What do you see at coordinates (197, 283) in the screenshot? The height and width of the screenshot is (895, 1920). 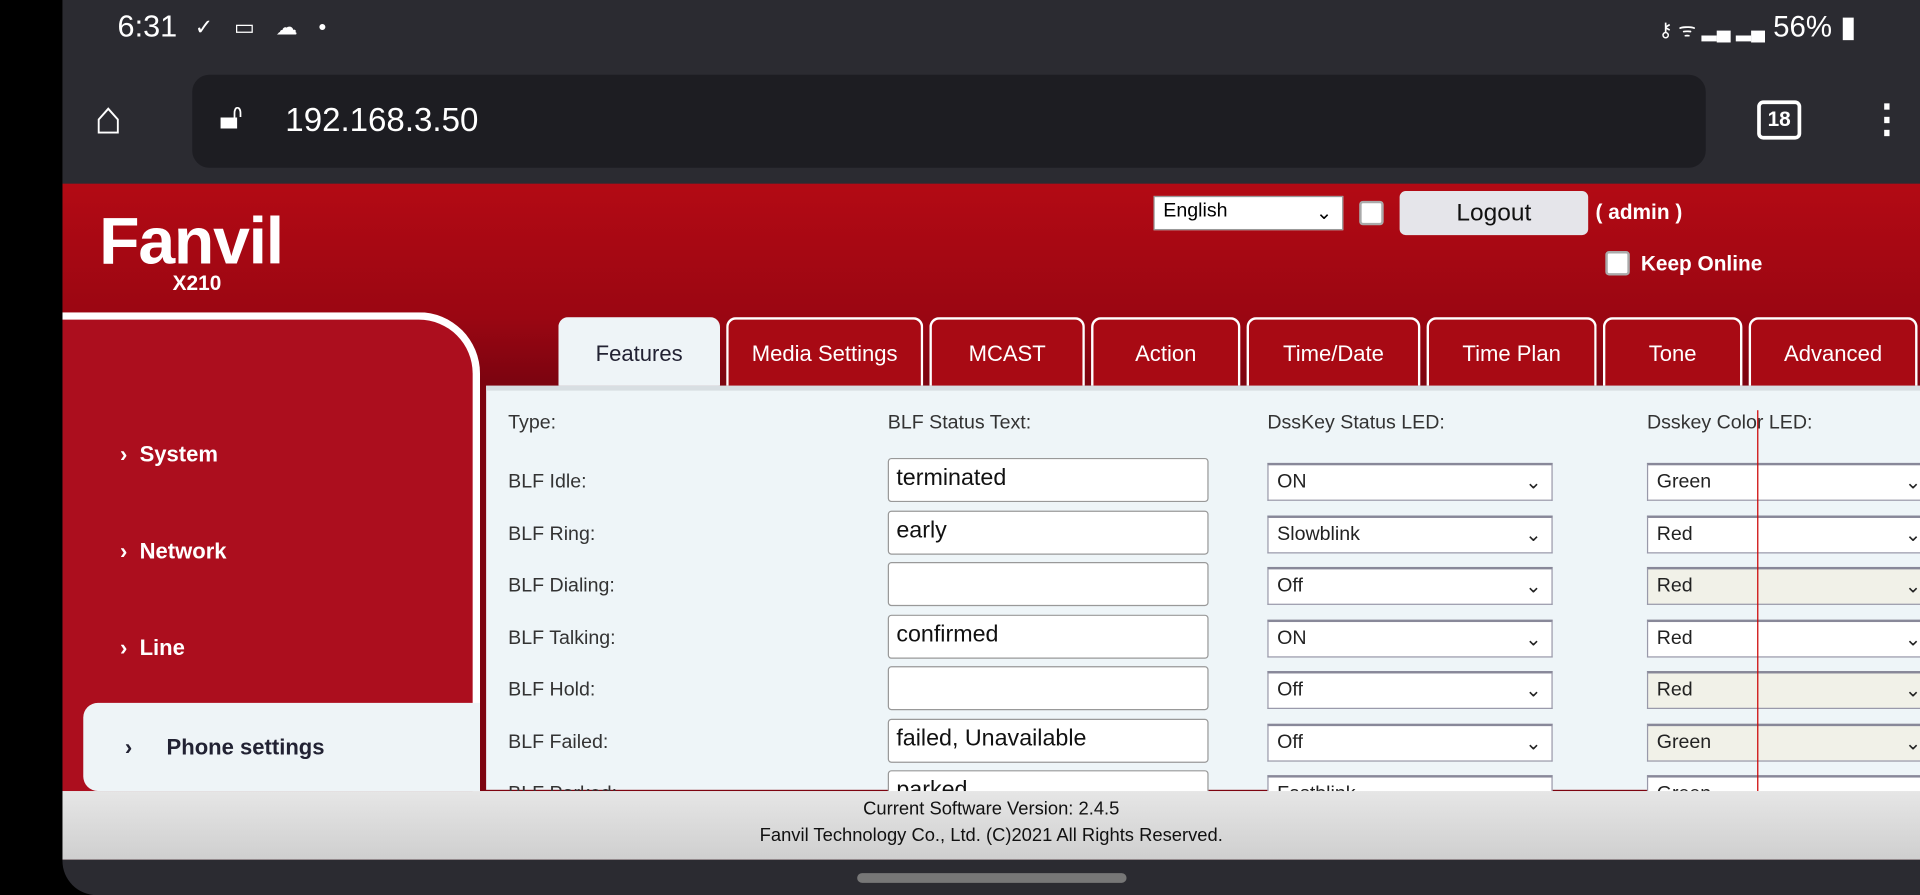 I see `model-label: X210` at bounding box center [197, 283].